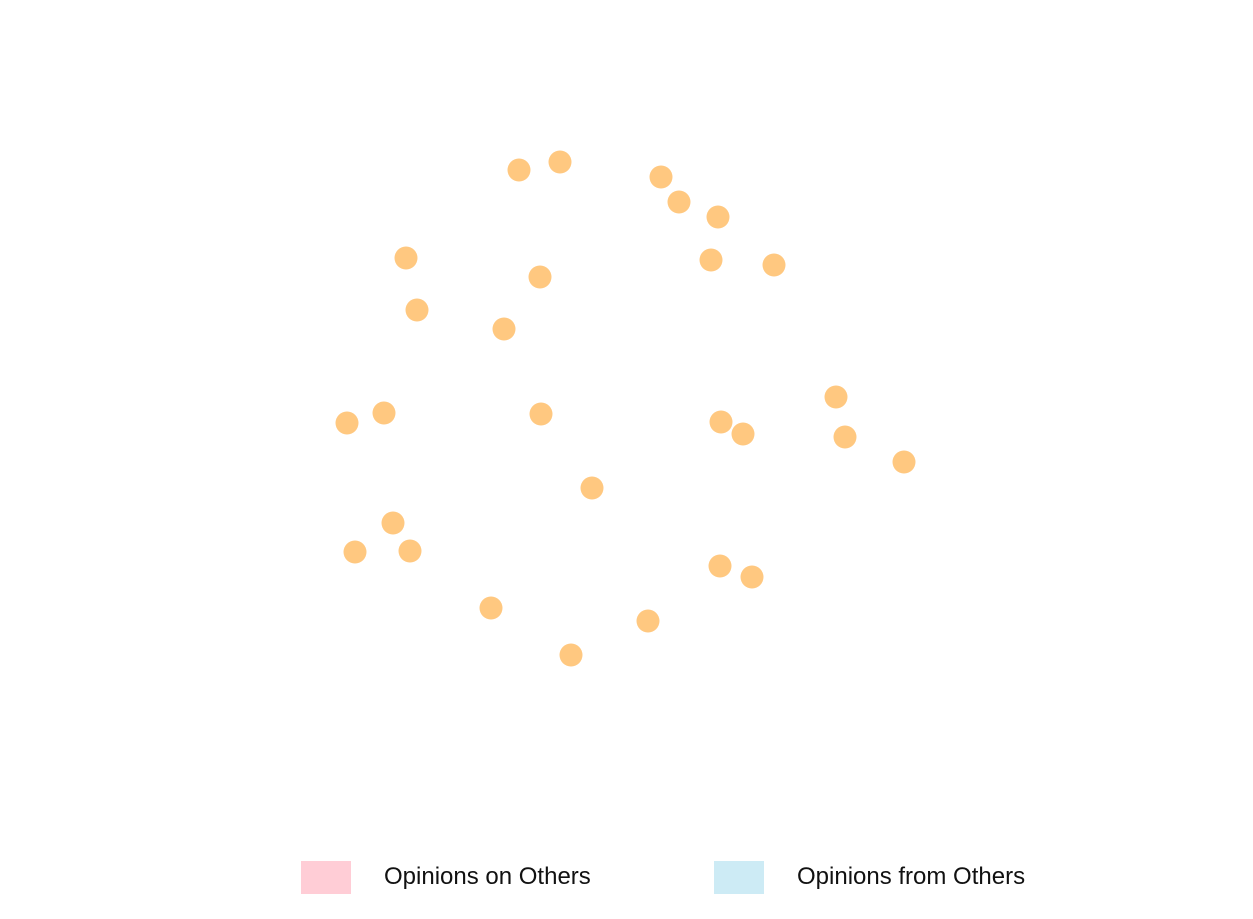 The width and height of the screenshot is (1253, 919). What do you see at coordinates (347, 423) in the screenshot?
I see `graph-node-n12` at bounding box center [347, 423].